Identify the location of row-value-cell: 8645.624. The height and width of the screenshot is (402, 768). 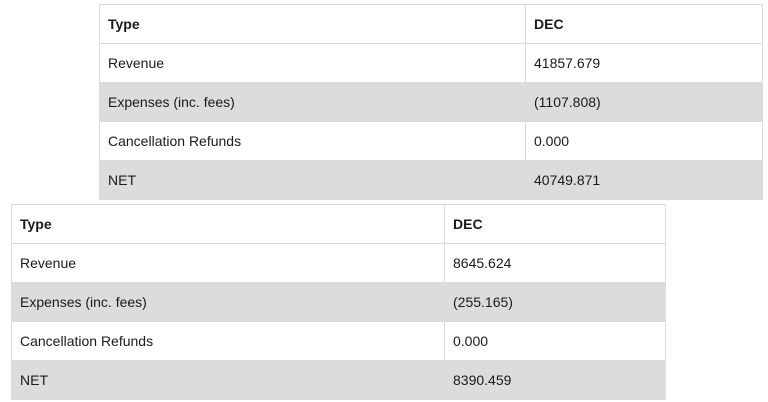
(555, 263).